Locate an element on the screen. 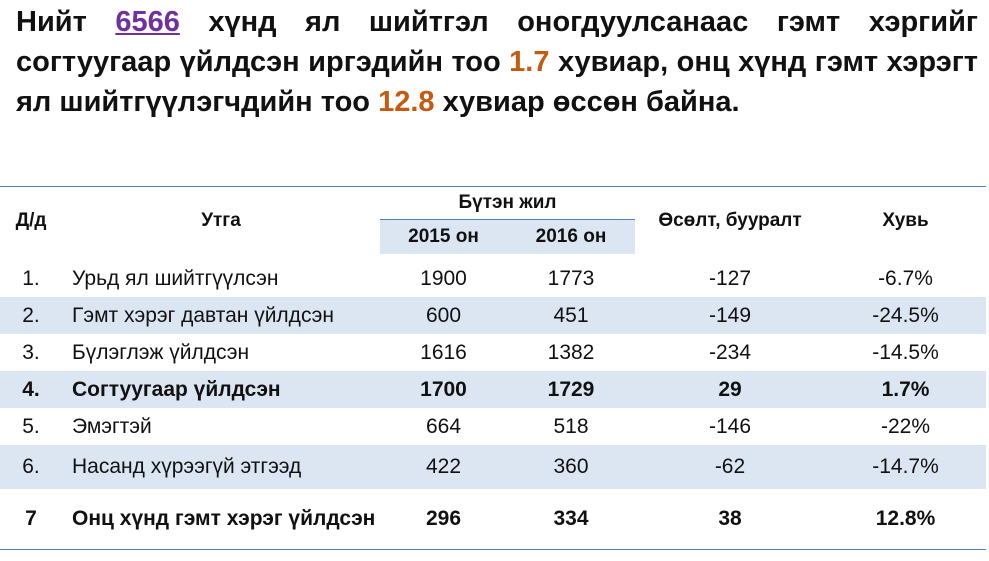 The height and width of the screenshot is (561, 989). header-cell: 2016 он is located at coordinates (571, 236).